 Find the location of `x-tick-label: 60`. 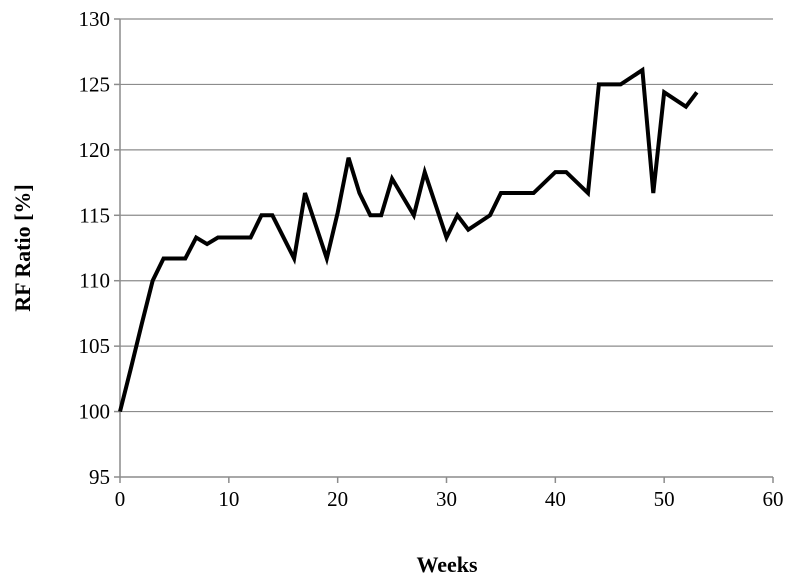

x-tick-label: 60 is located at coordinates (773, 499).